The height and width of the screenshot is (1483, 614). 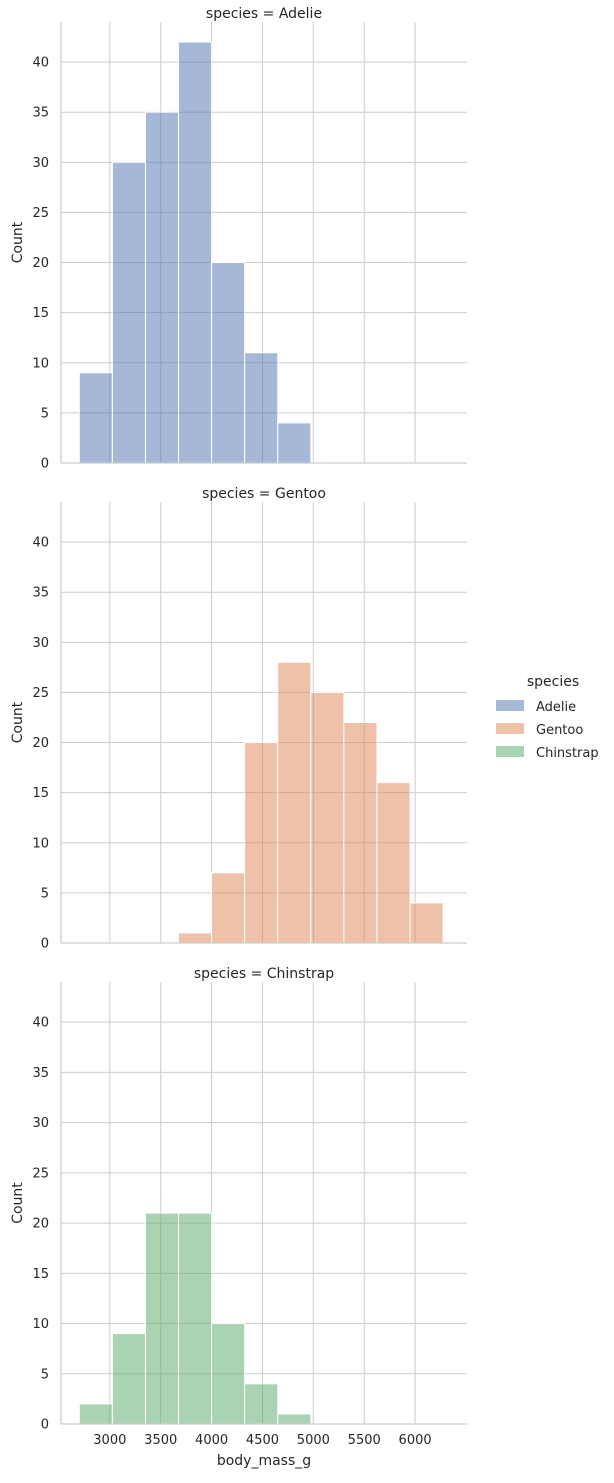 I want to click on legend-label-adelie: Adelie, so click(x=556, y=707).